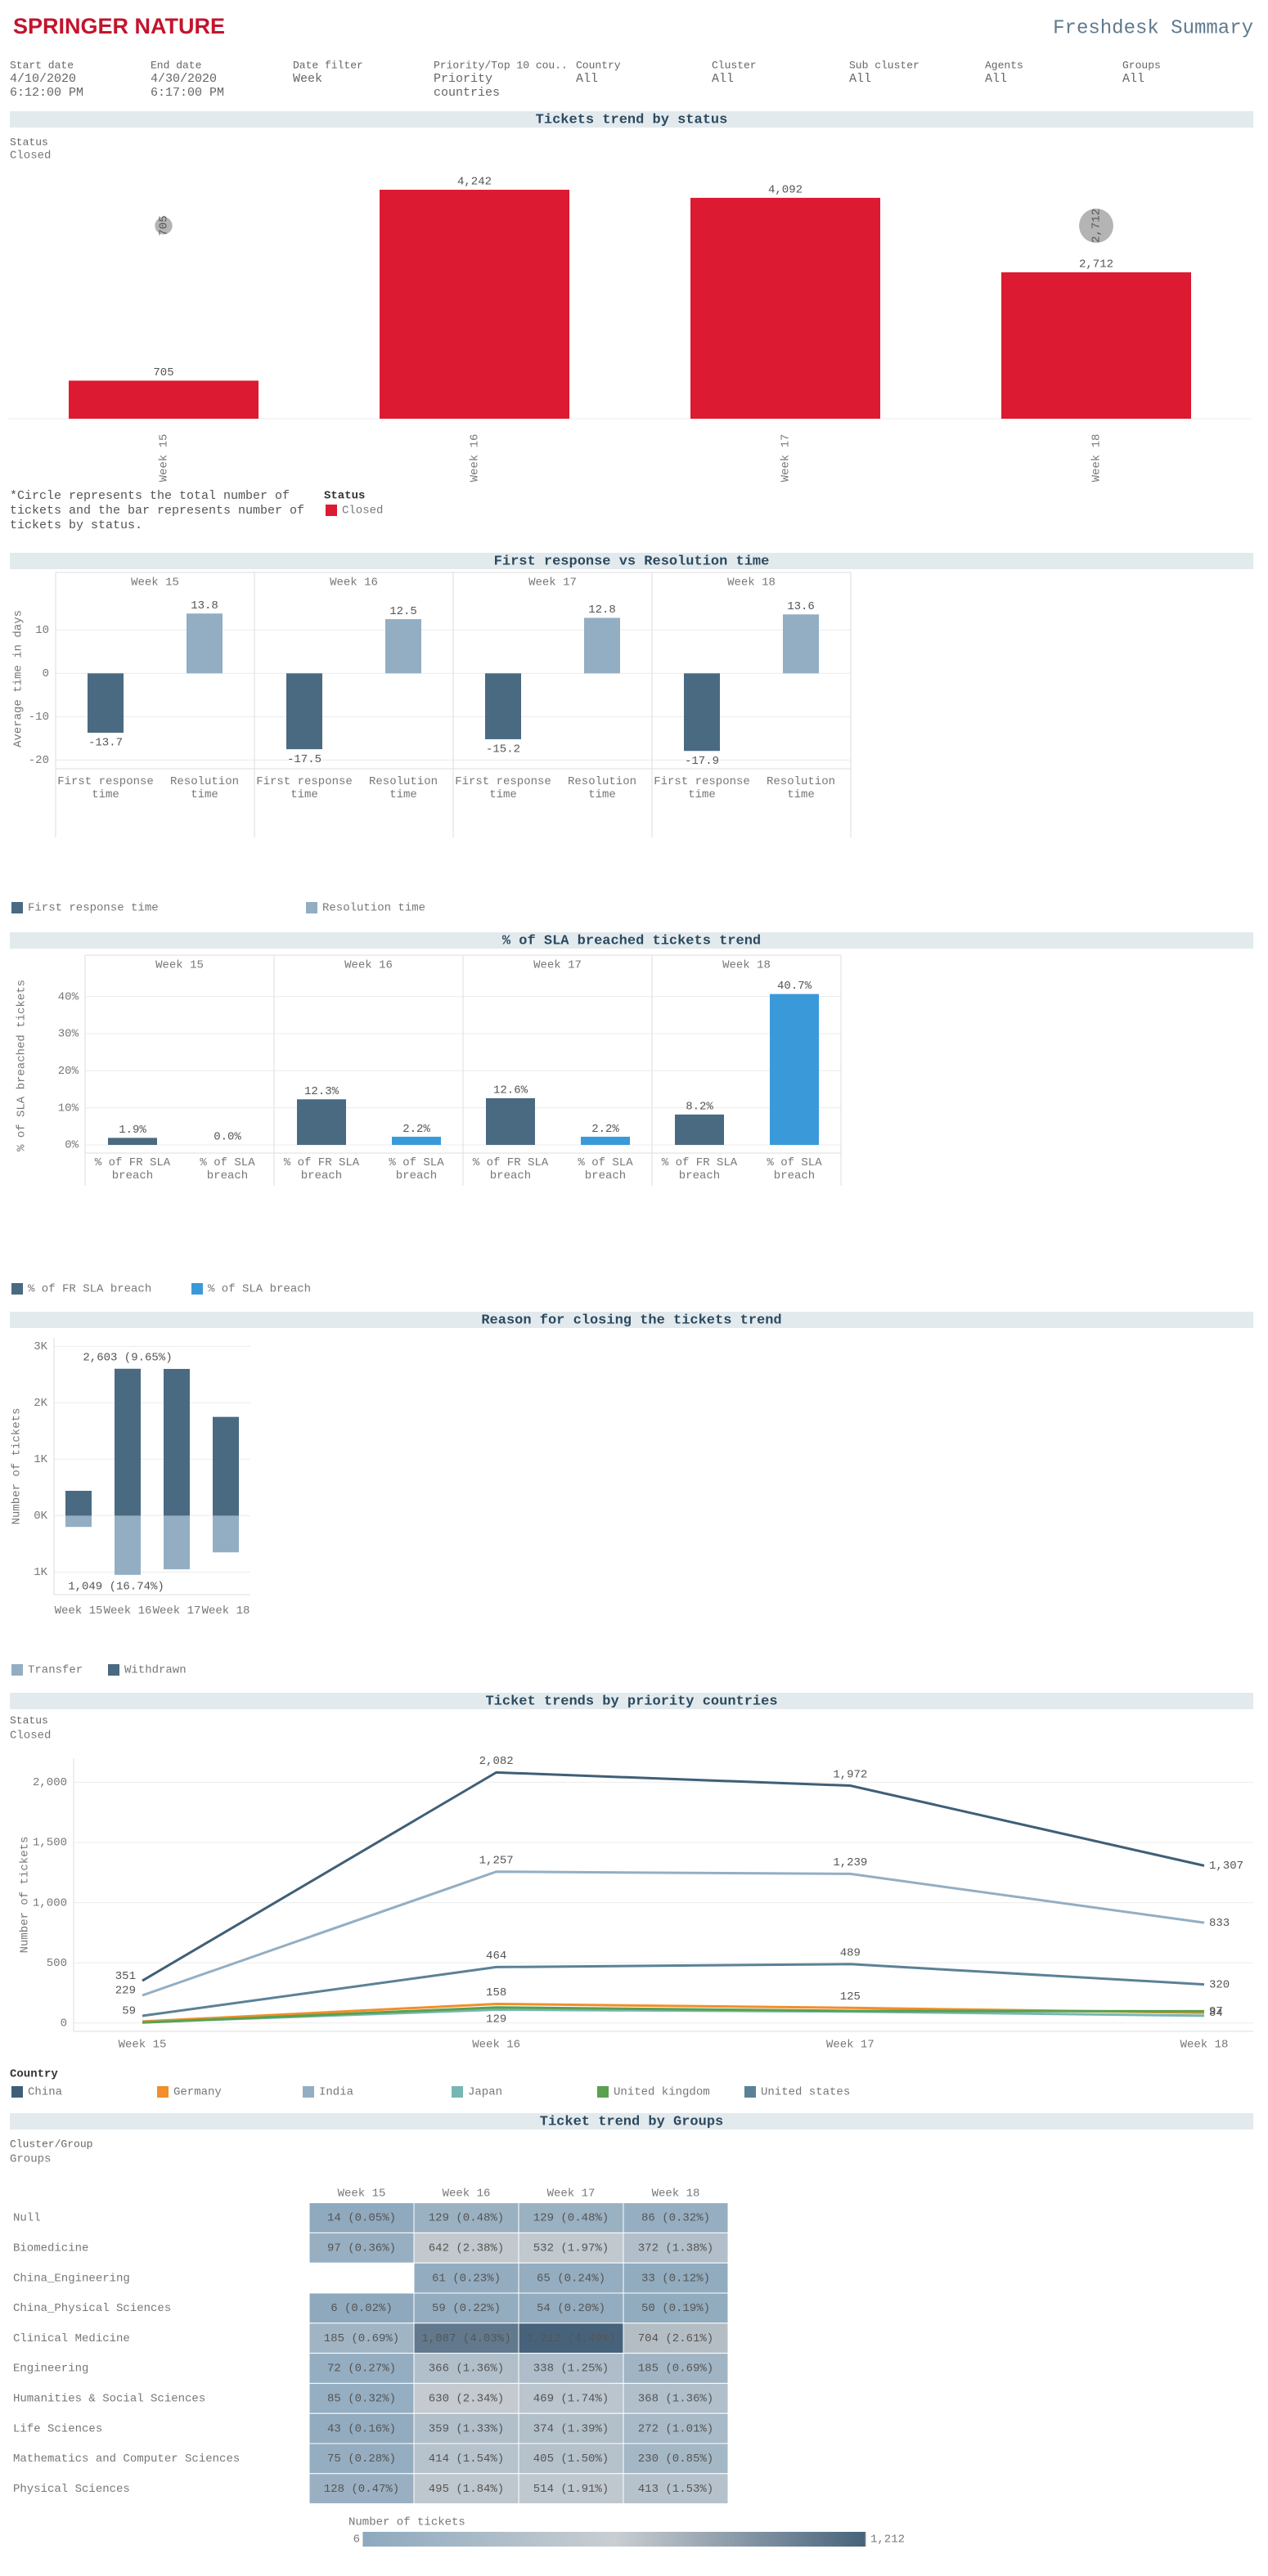  Describe the element at coordinates (92, 2308) in the screenshot. I see `row-label: China_Physical Sciences` at that location.